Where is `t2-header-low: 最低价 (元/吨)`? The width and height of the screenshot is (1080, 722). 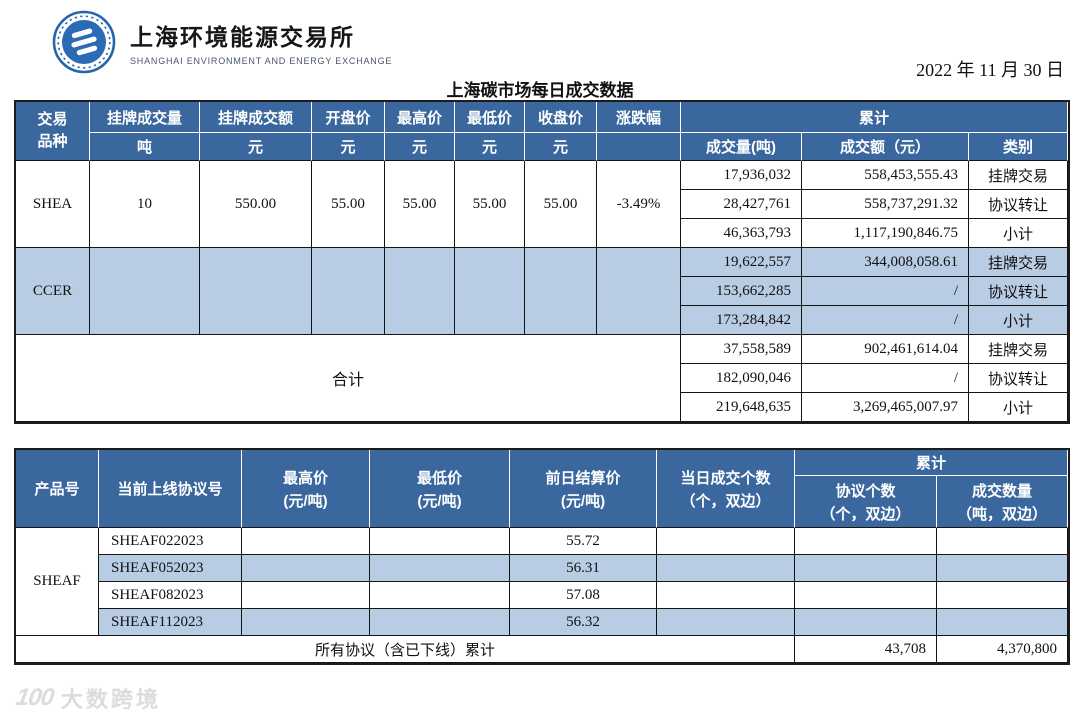 t2-header-low: 最低价 (元/吨) is located at coordinates (440, 489).